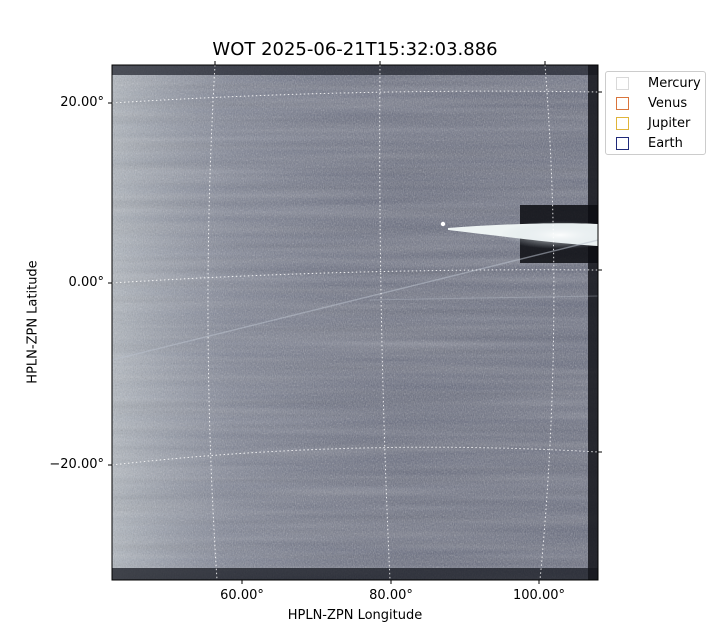  I want to click on y-tick-label: 20.00°, so click(82, 102).